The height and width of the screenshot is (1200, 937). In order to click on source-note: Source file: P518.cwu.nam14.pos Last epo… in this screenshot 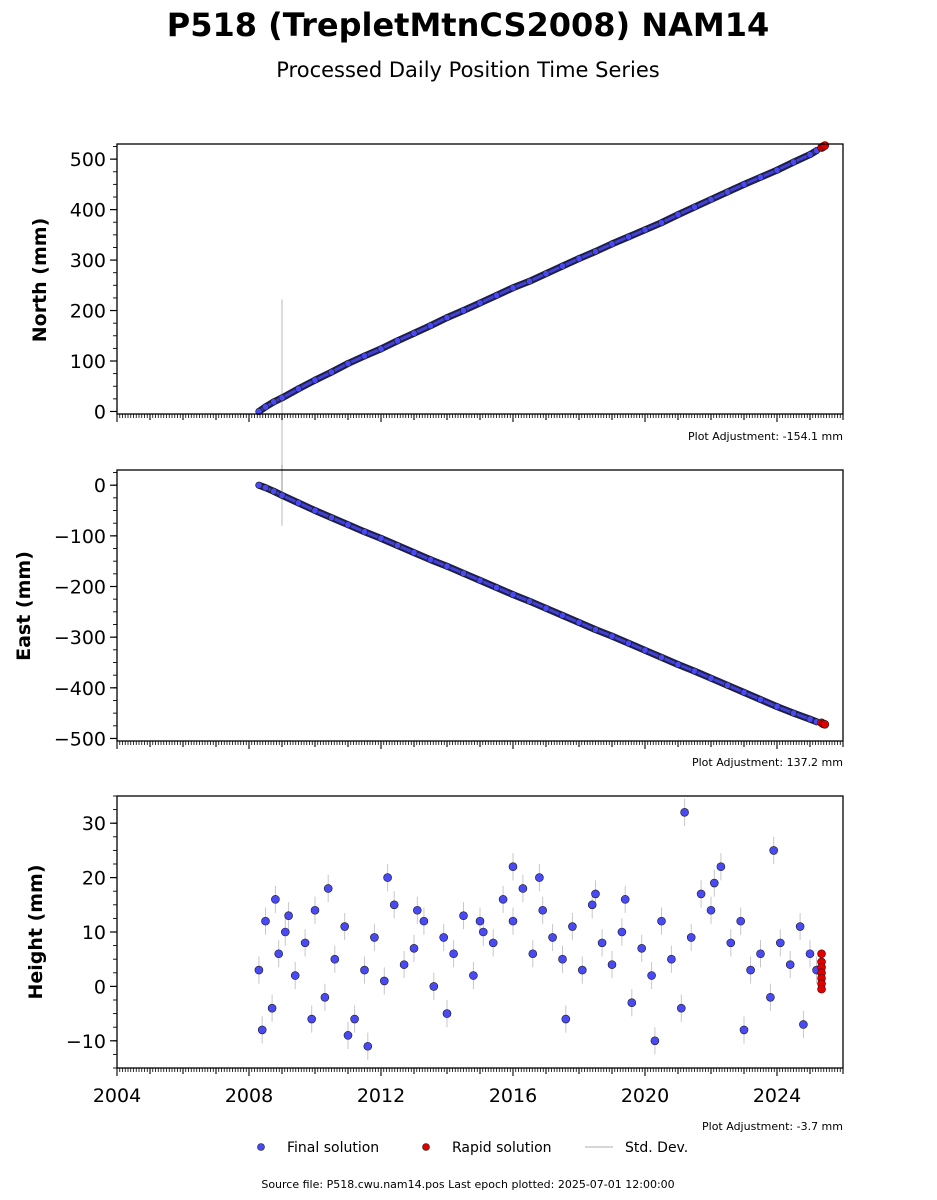, I will do `click(467, 1184)`.